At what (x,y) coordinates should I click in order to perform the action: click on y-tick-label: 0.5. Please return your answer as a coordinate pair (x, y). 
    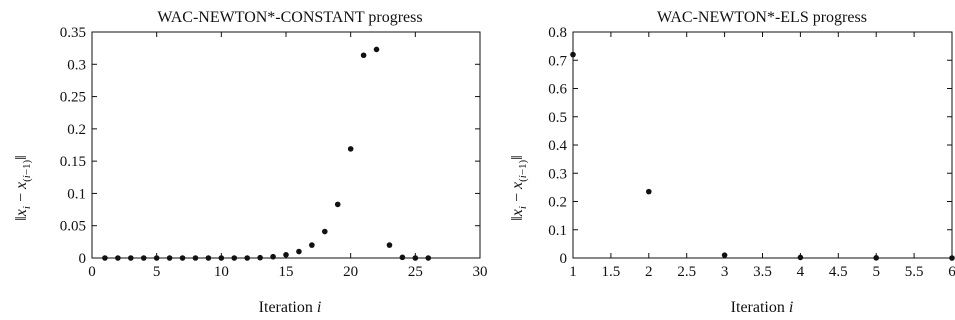
    Looking at the image, I should click on (557, 118).